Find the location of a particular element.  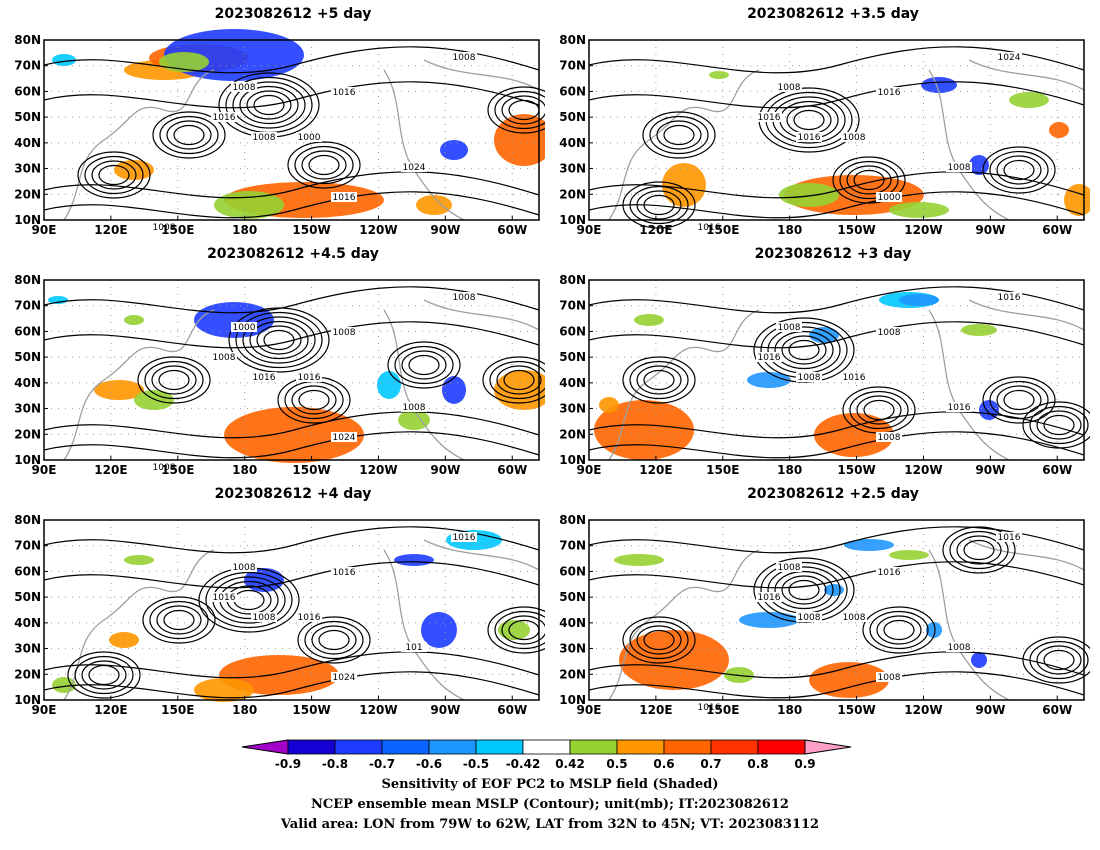

colorbar-tick-label: -0.6 is located at coordinates (429, 764).